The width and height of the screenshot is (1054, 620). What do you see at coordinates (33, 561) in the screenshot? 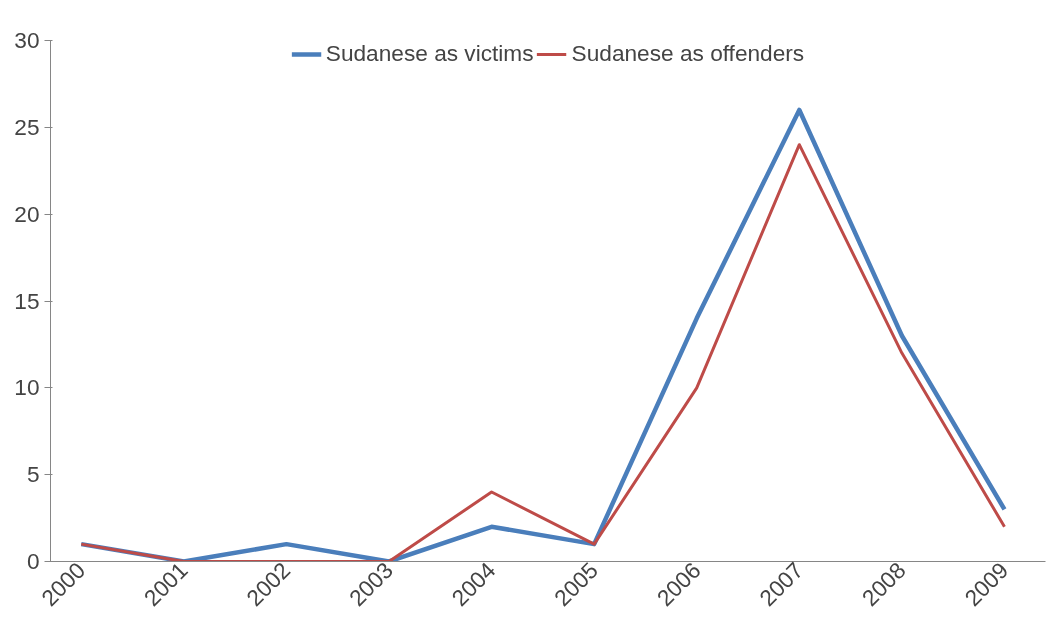
I see `y-tick-label: 0` at bounding box center [33, 561].